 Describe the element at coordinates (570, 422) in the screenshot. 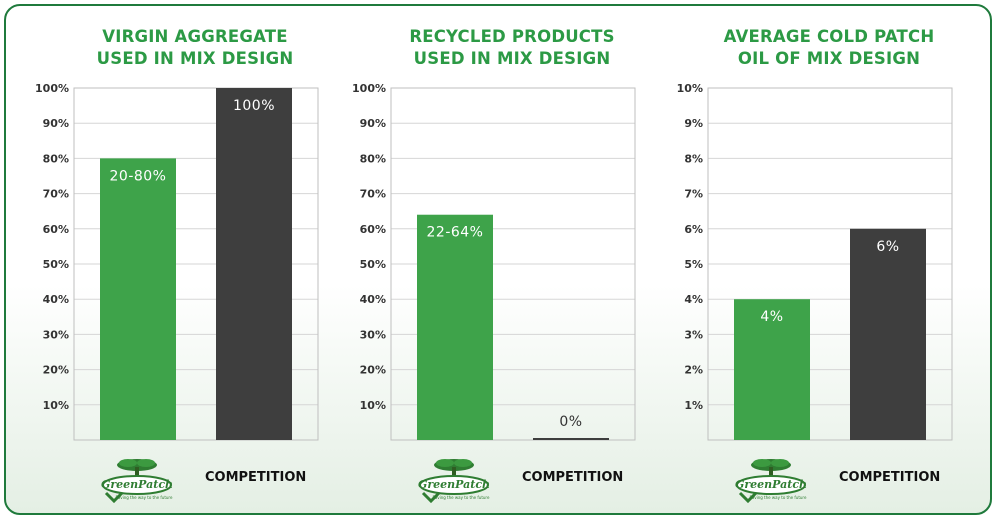

I see `bar-value-label: 0%` at that location.